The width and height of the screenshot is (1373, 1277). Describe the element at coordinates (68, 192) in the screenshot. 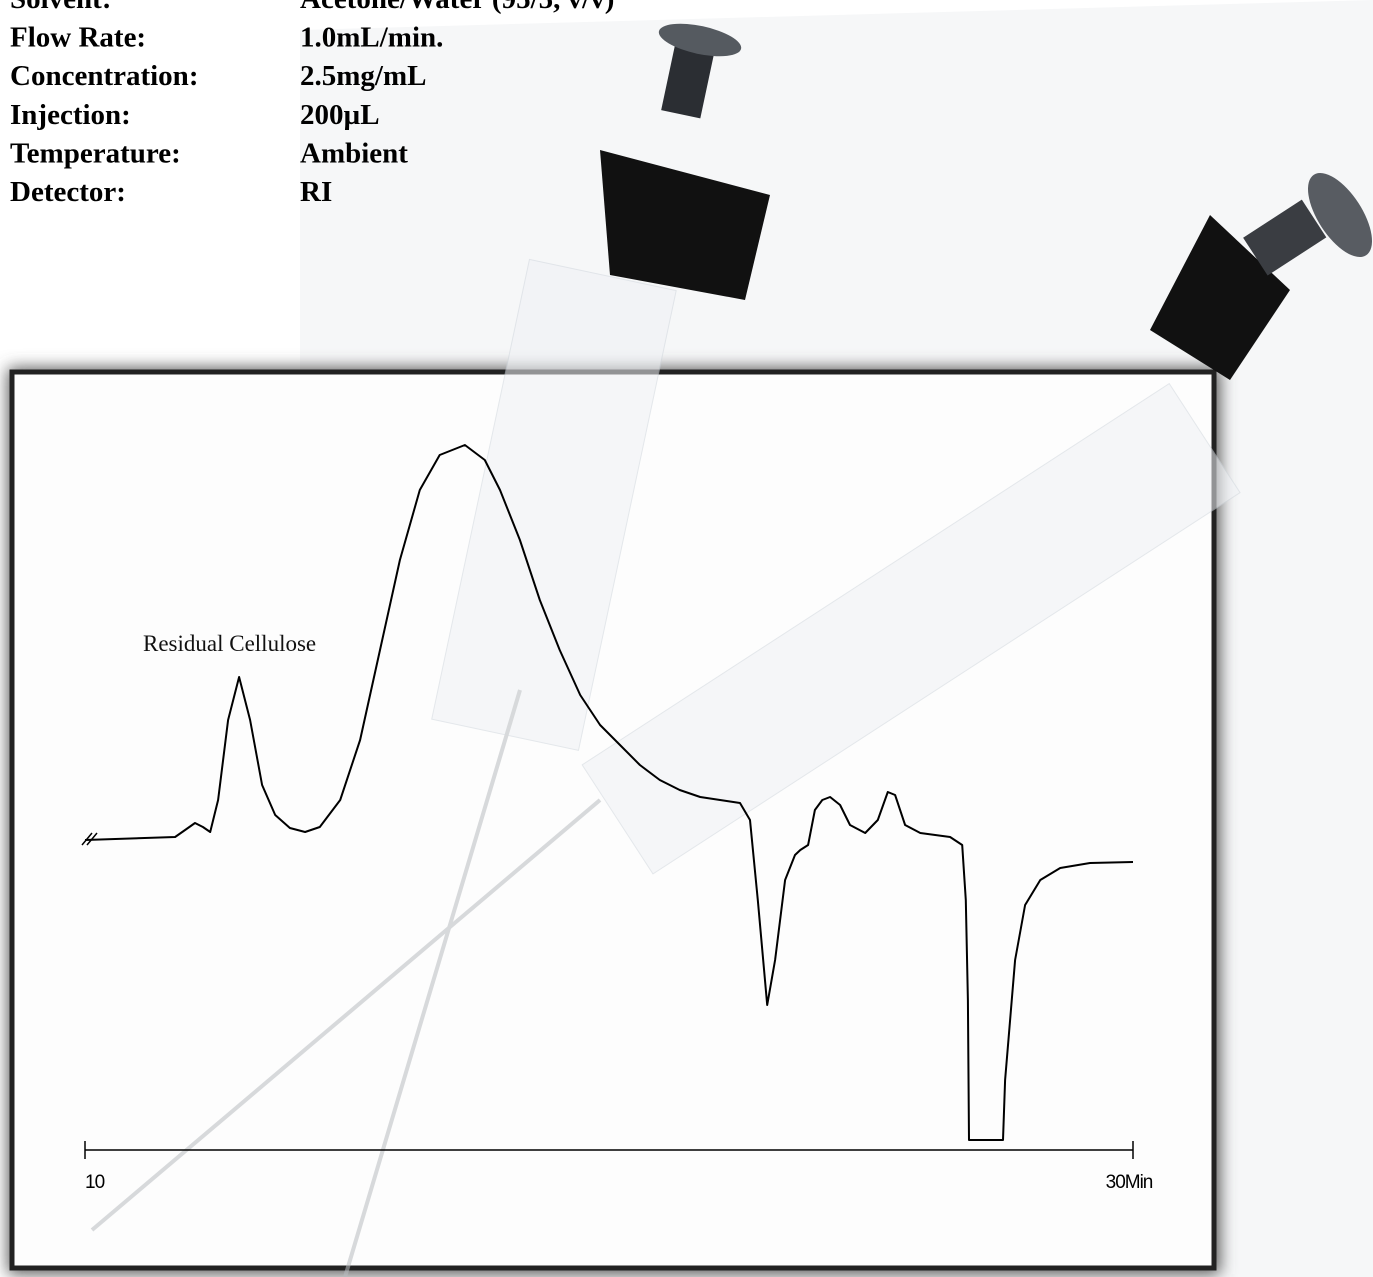

I see `condition-label: Detector:` at that location.